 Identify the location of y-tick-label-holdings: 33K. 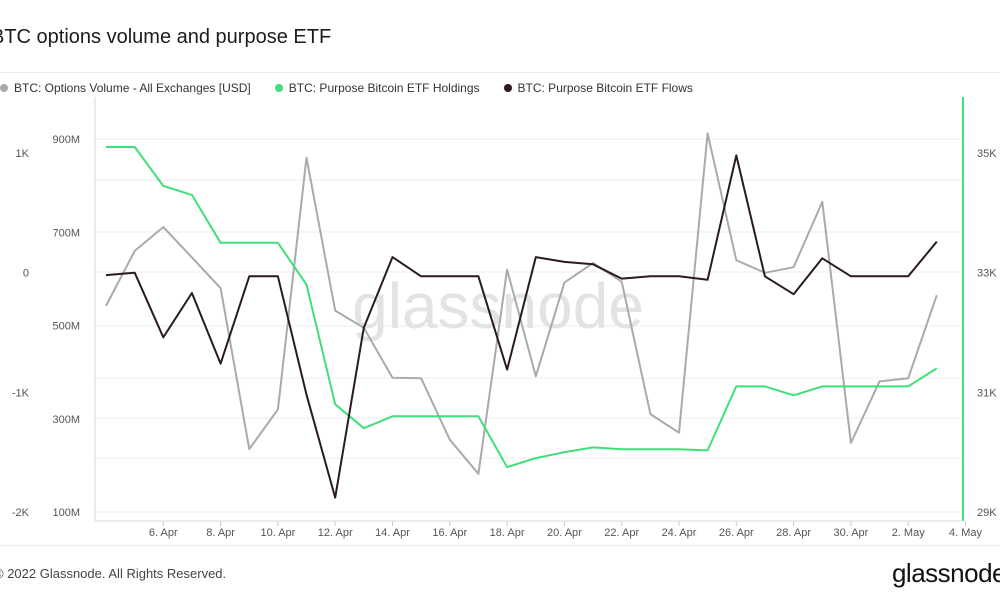
(987, 274).